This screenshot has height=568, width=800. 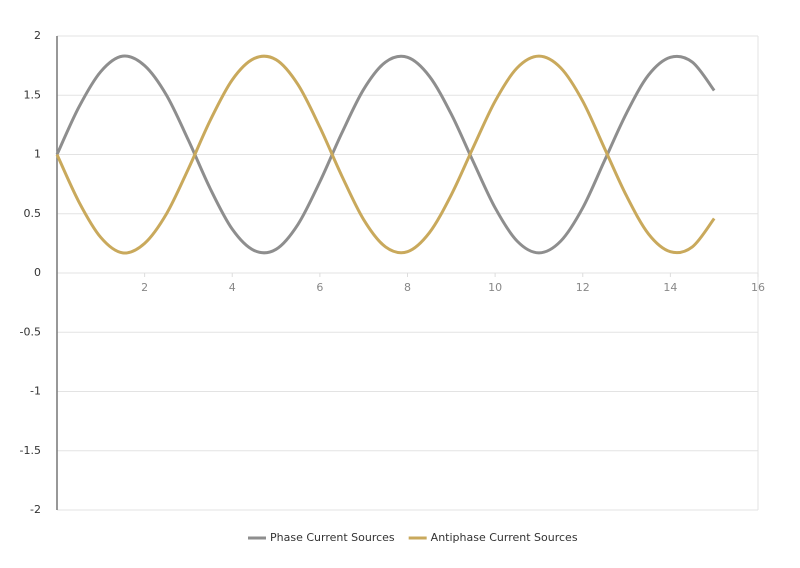 I want to click on y-tick-label: -1.5, so click(x=30, y=450).